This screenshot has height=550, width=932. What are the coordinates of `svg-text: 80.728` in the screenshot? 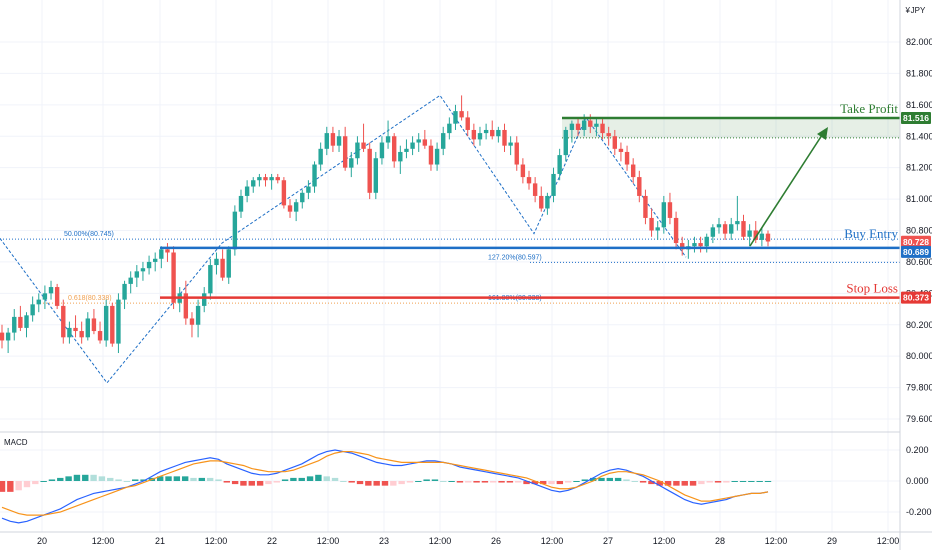 It's located at (916, 242).